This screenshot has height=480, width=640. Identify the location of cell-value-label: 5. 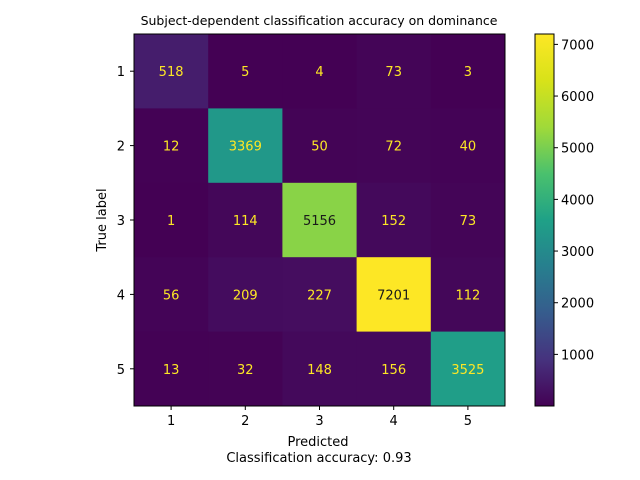
(245, 72).